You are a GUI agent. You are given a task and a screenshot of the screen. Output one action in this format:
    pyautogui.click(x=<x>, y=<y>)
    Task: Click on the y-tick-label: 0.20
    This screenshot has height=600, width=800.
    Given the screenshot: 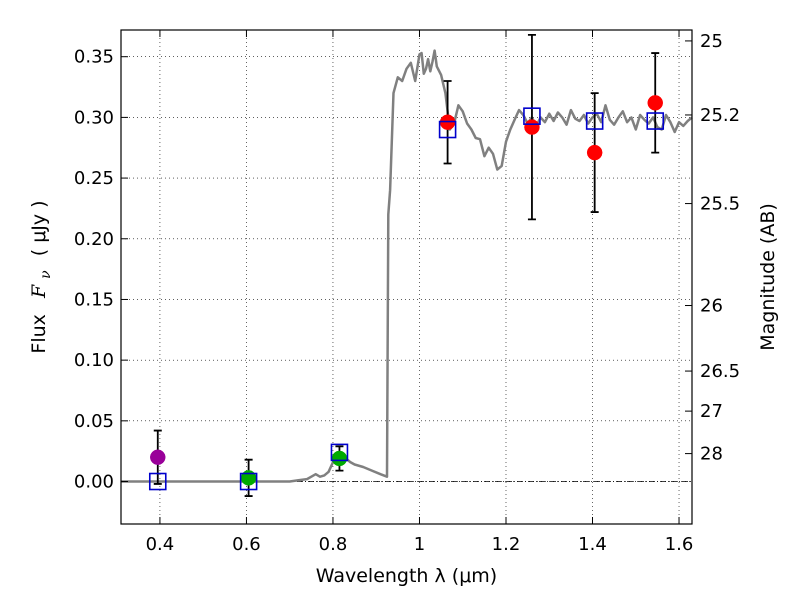 What is the action you would take?
    pyautogui.click(x=94, y=239)
    